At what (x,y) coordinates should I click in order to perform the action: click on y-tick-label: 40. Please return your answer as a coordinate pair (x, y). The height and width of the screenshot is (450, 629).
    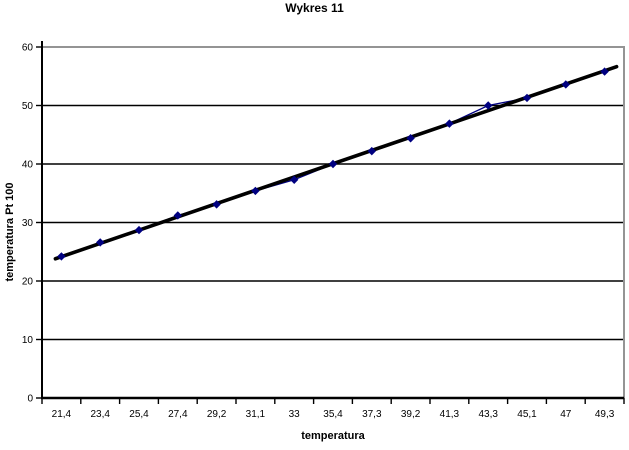
    Looking at the image, I should click on (28, 165).